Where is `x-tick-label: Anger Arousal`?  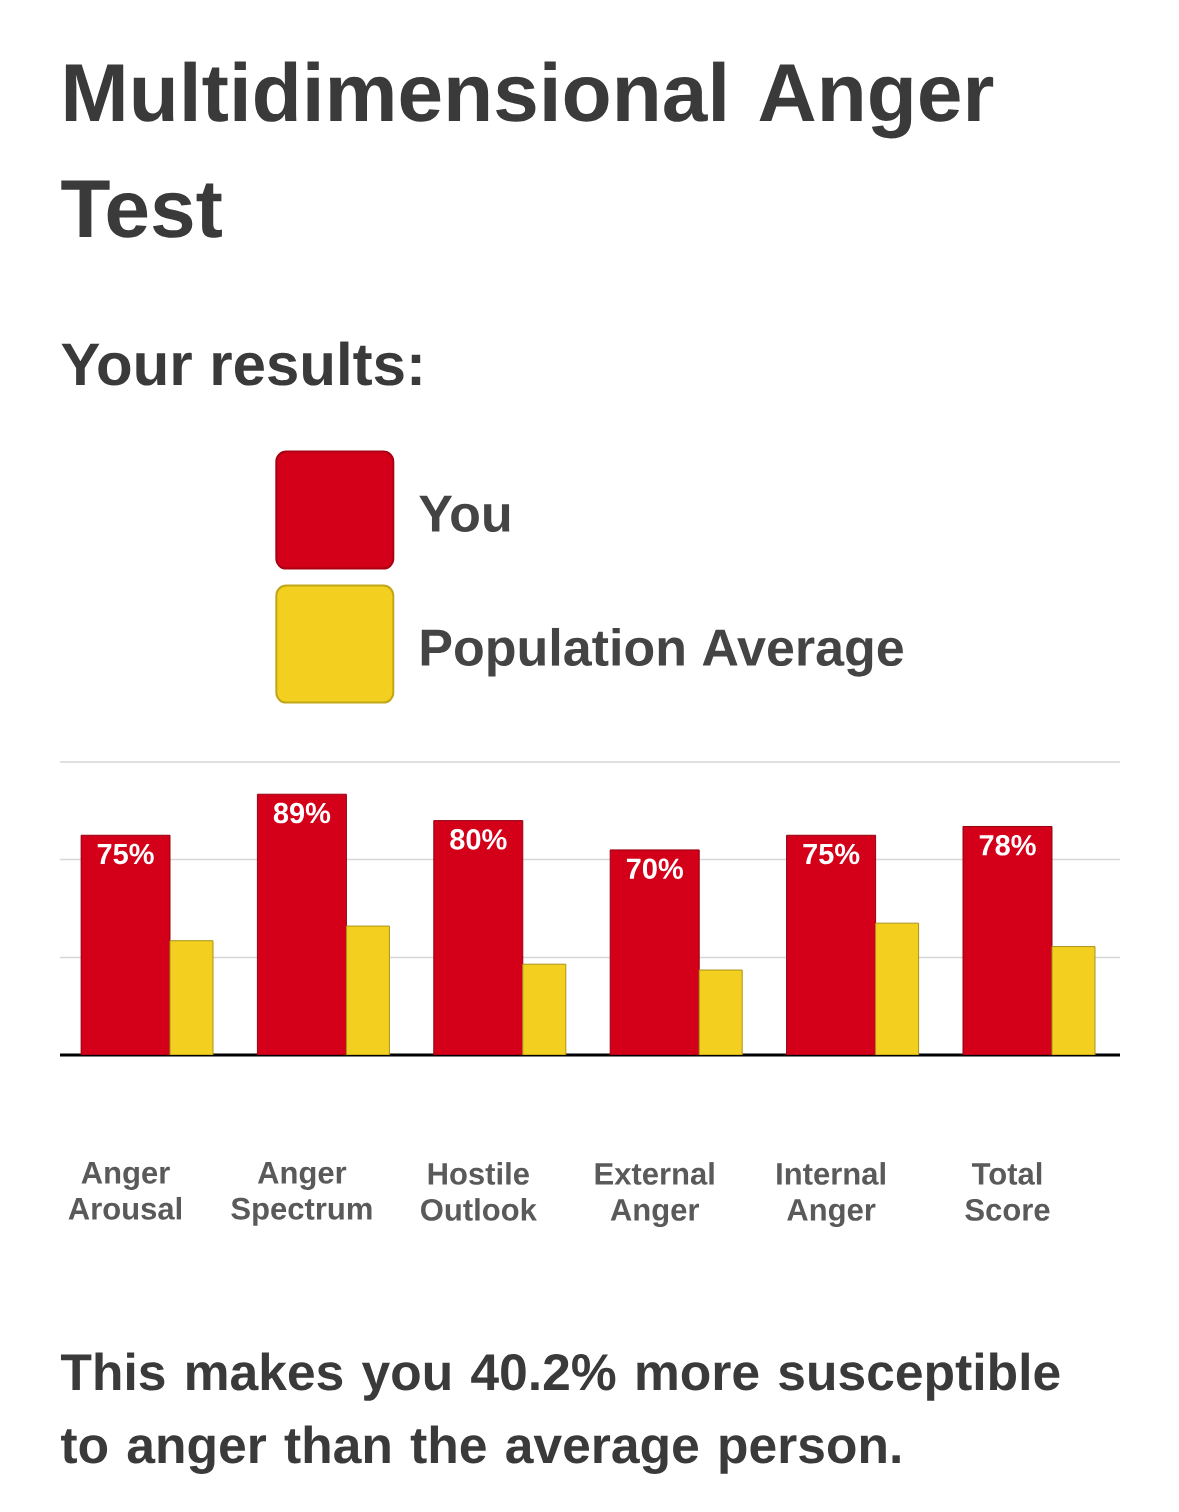 x-tick-label: Anger Arousal is located at coordinates (125, 1191).